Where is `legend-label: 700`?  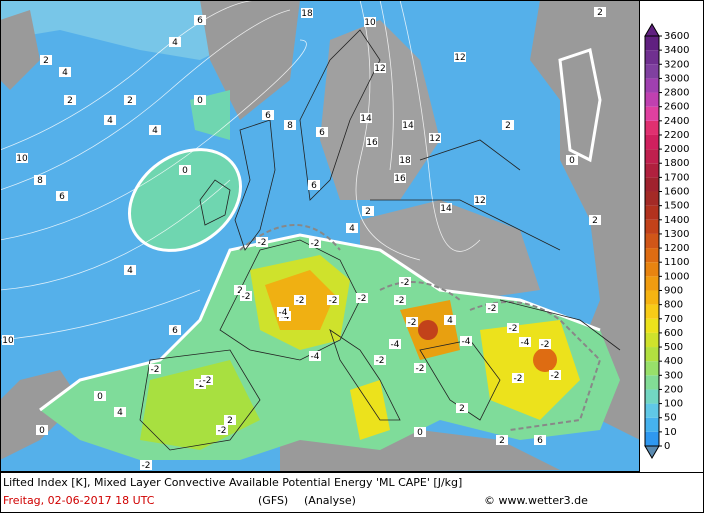 legend-label: 700 is located at coordinates (673, 319).